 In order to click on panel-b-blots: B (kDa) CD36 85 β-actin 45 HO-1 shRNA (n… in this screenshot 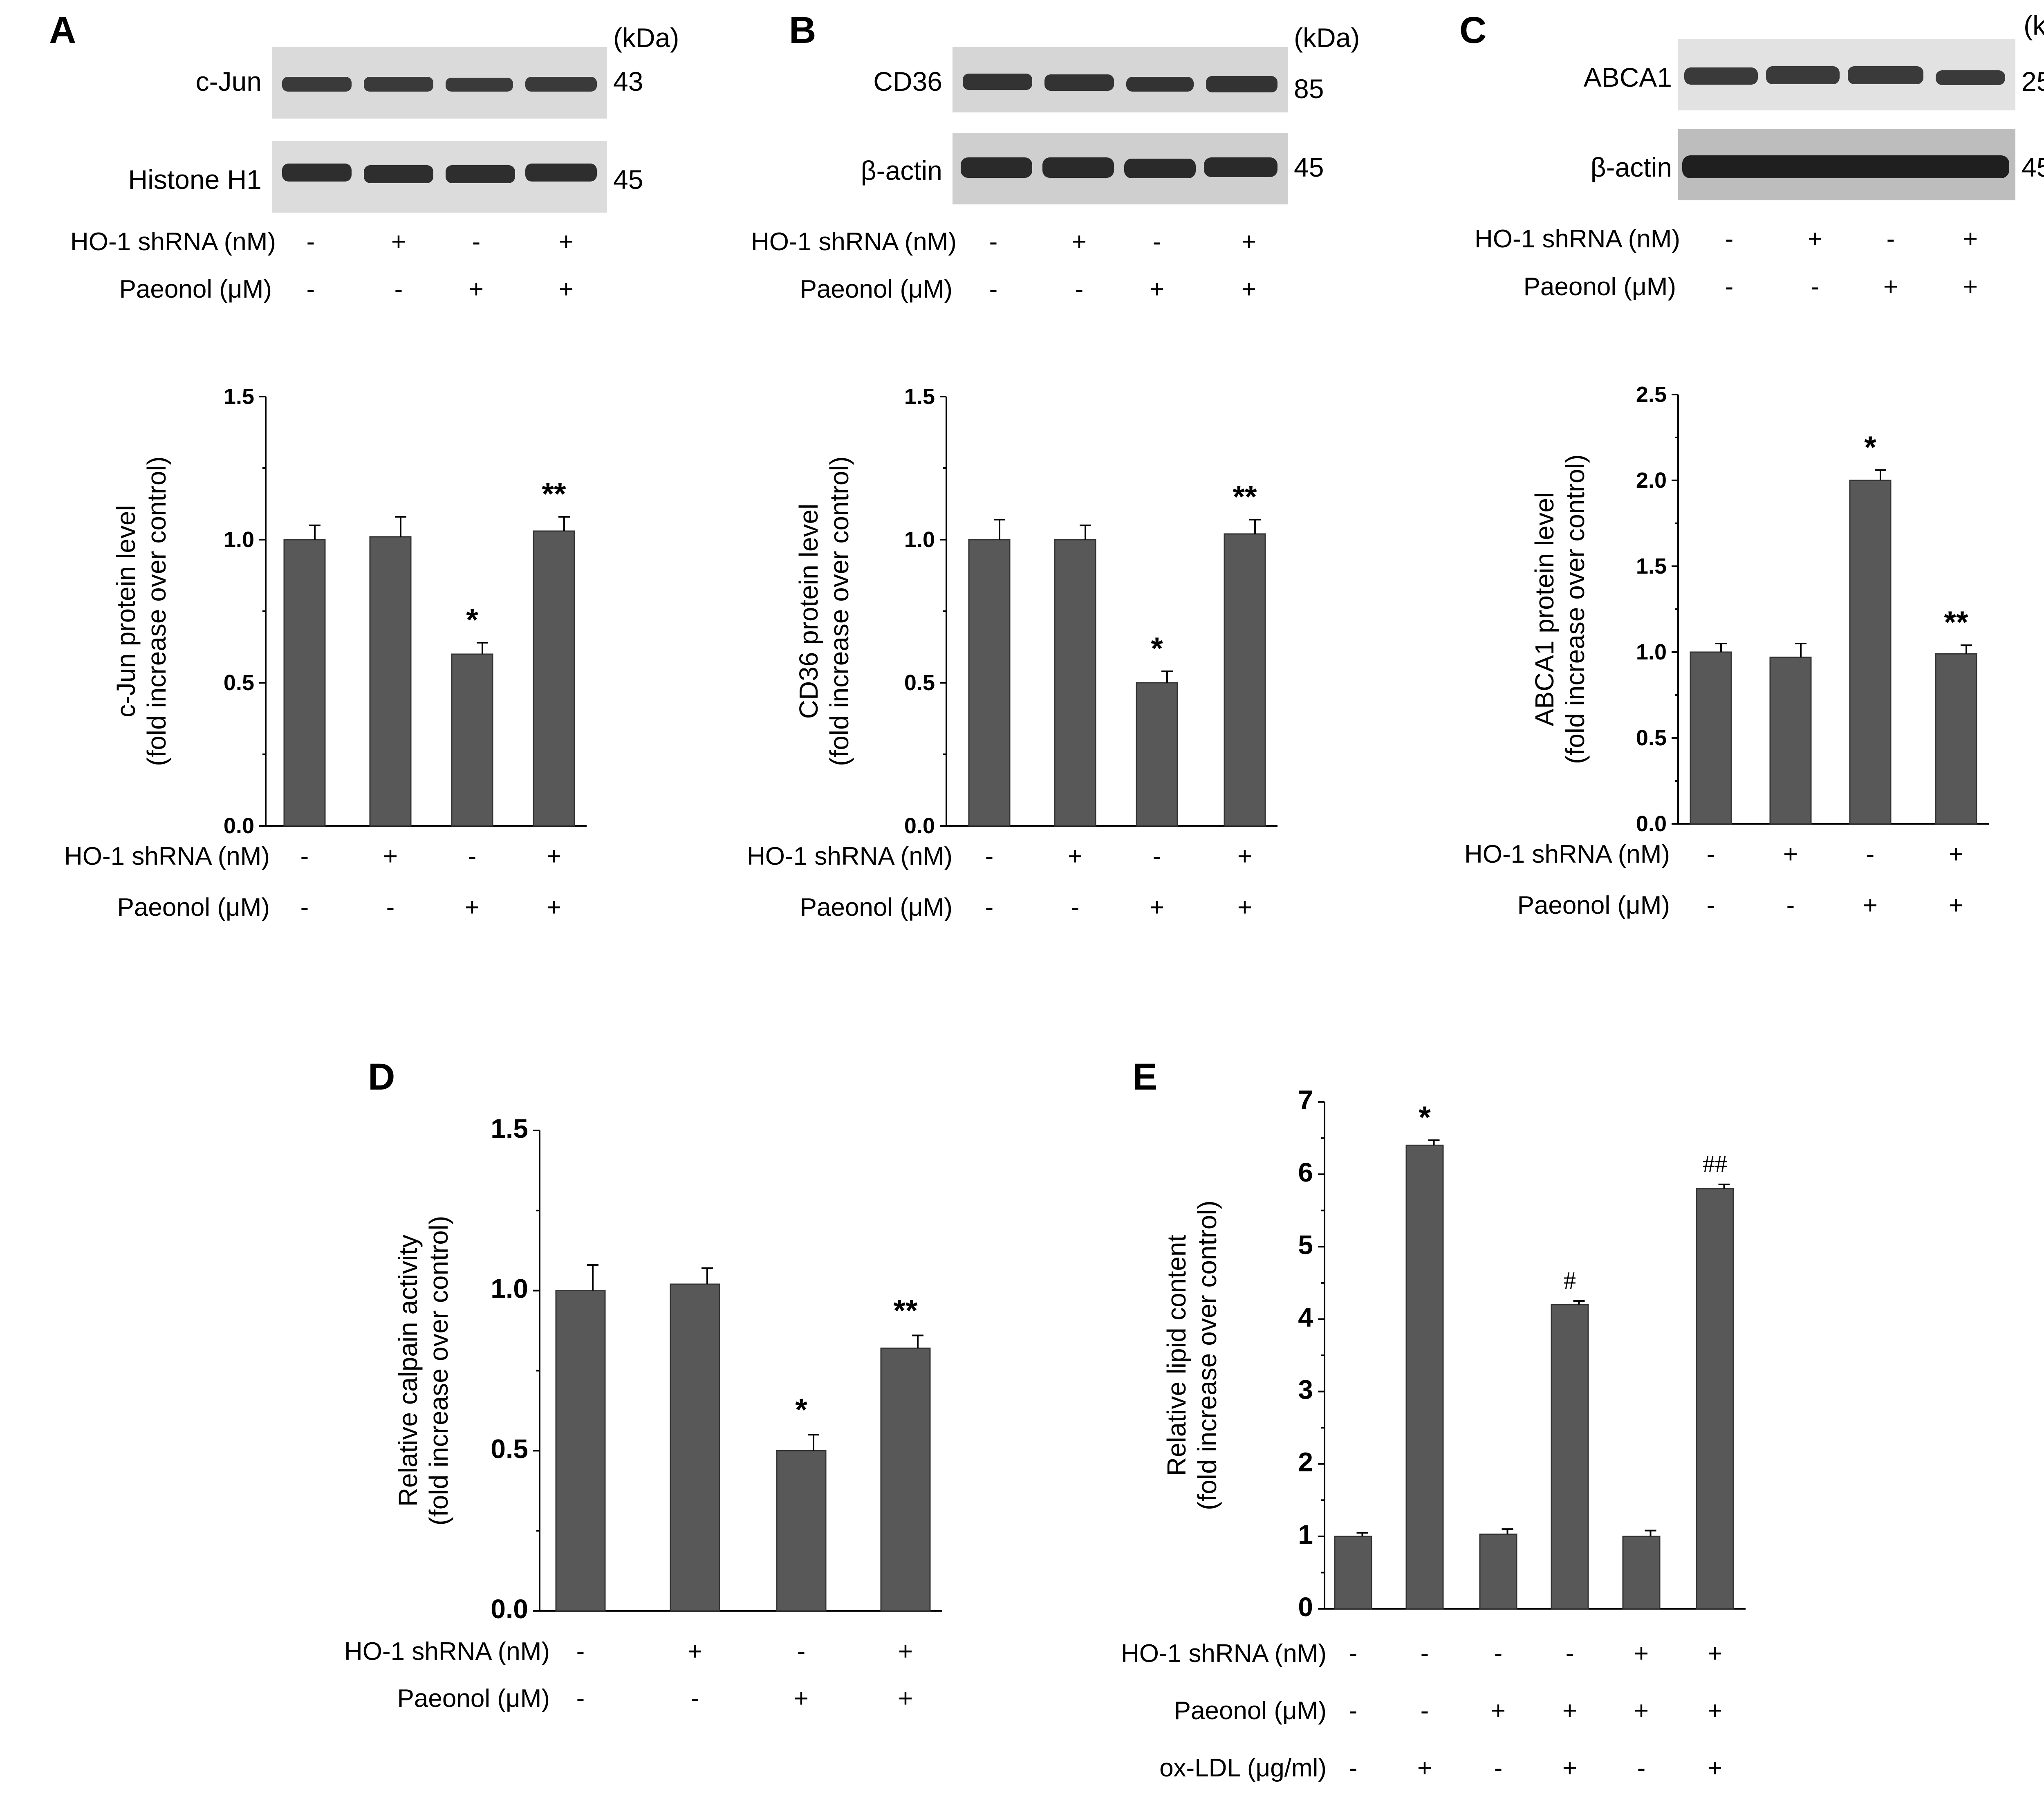, I will do `click(1056, 156)`.